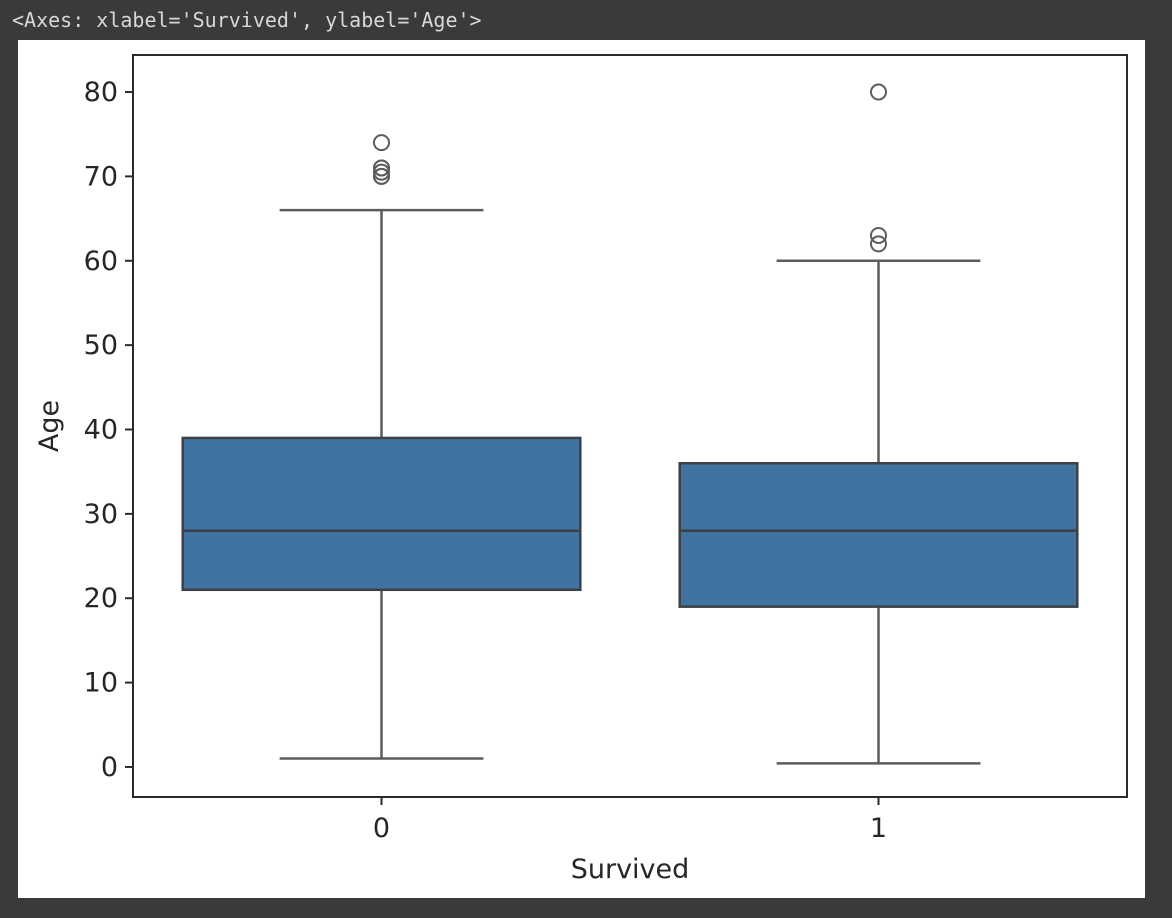 The width and height of the screenshot is (1172, 918). I want to click on y-tick-label: 30, so click(101, 514).